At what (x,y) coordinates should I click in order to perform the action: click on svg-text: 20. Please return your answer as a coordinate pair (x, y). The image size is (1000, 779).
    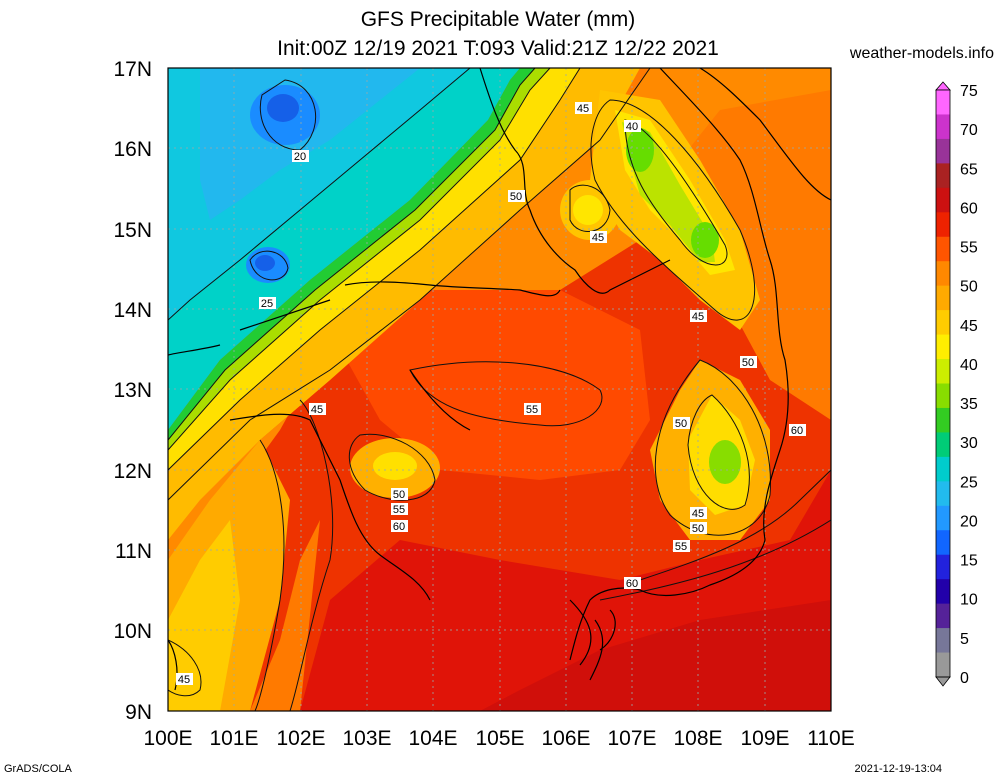
    Looking at the image, I should click on (300, 157).